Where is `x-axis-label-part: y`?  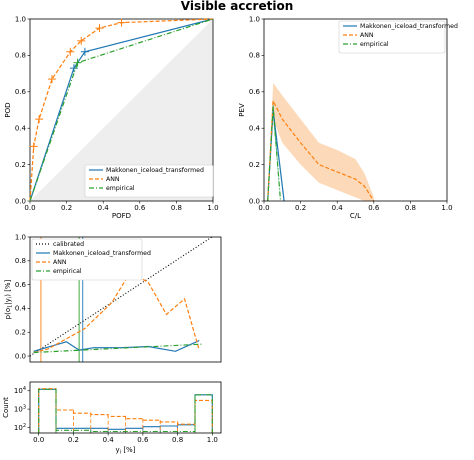
x-axis-label-part: y is located at coordinates (118, 450).